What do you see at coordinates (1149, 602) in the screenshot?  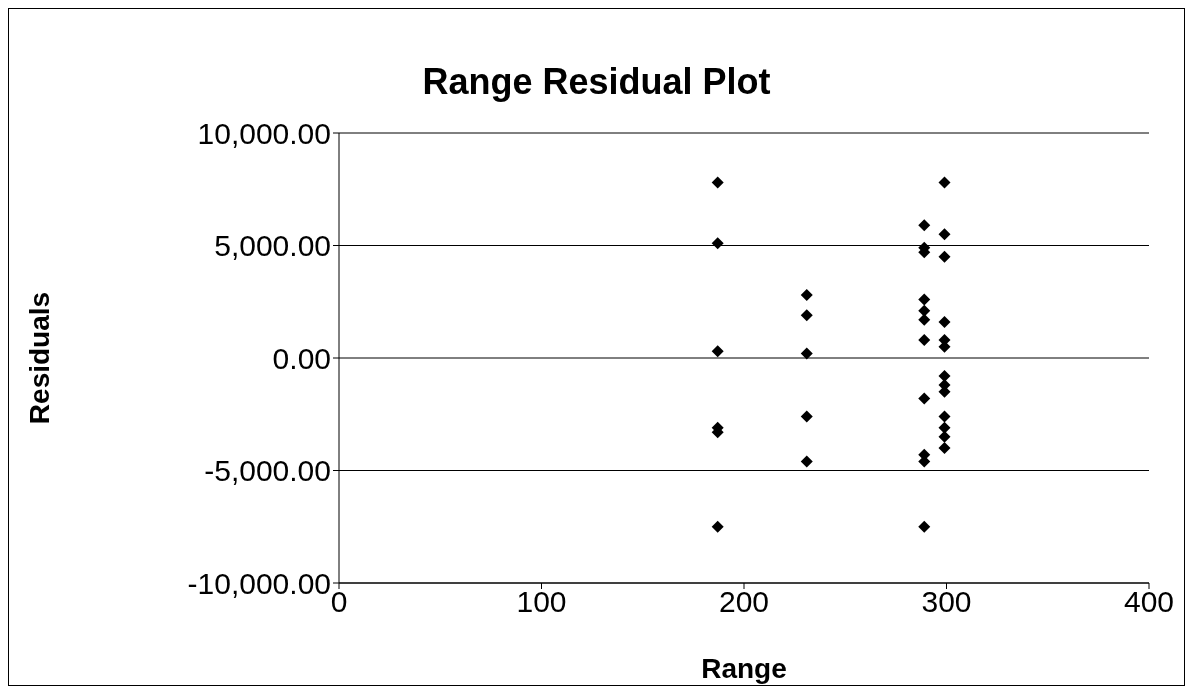 I see `x-tick-label: 400` at bounding box center [1149, 602].